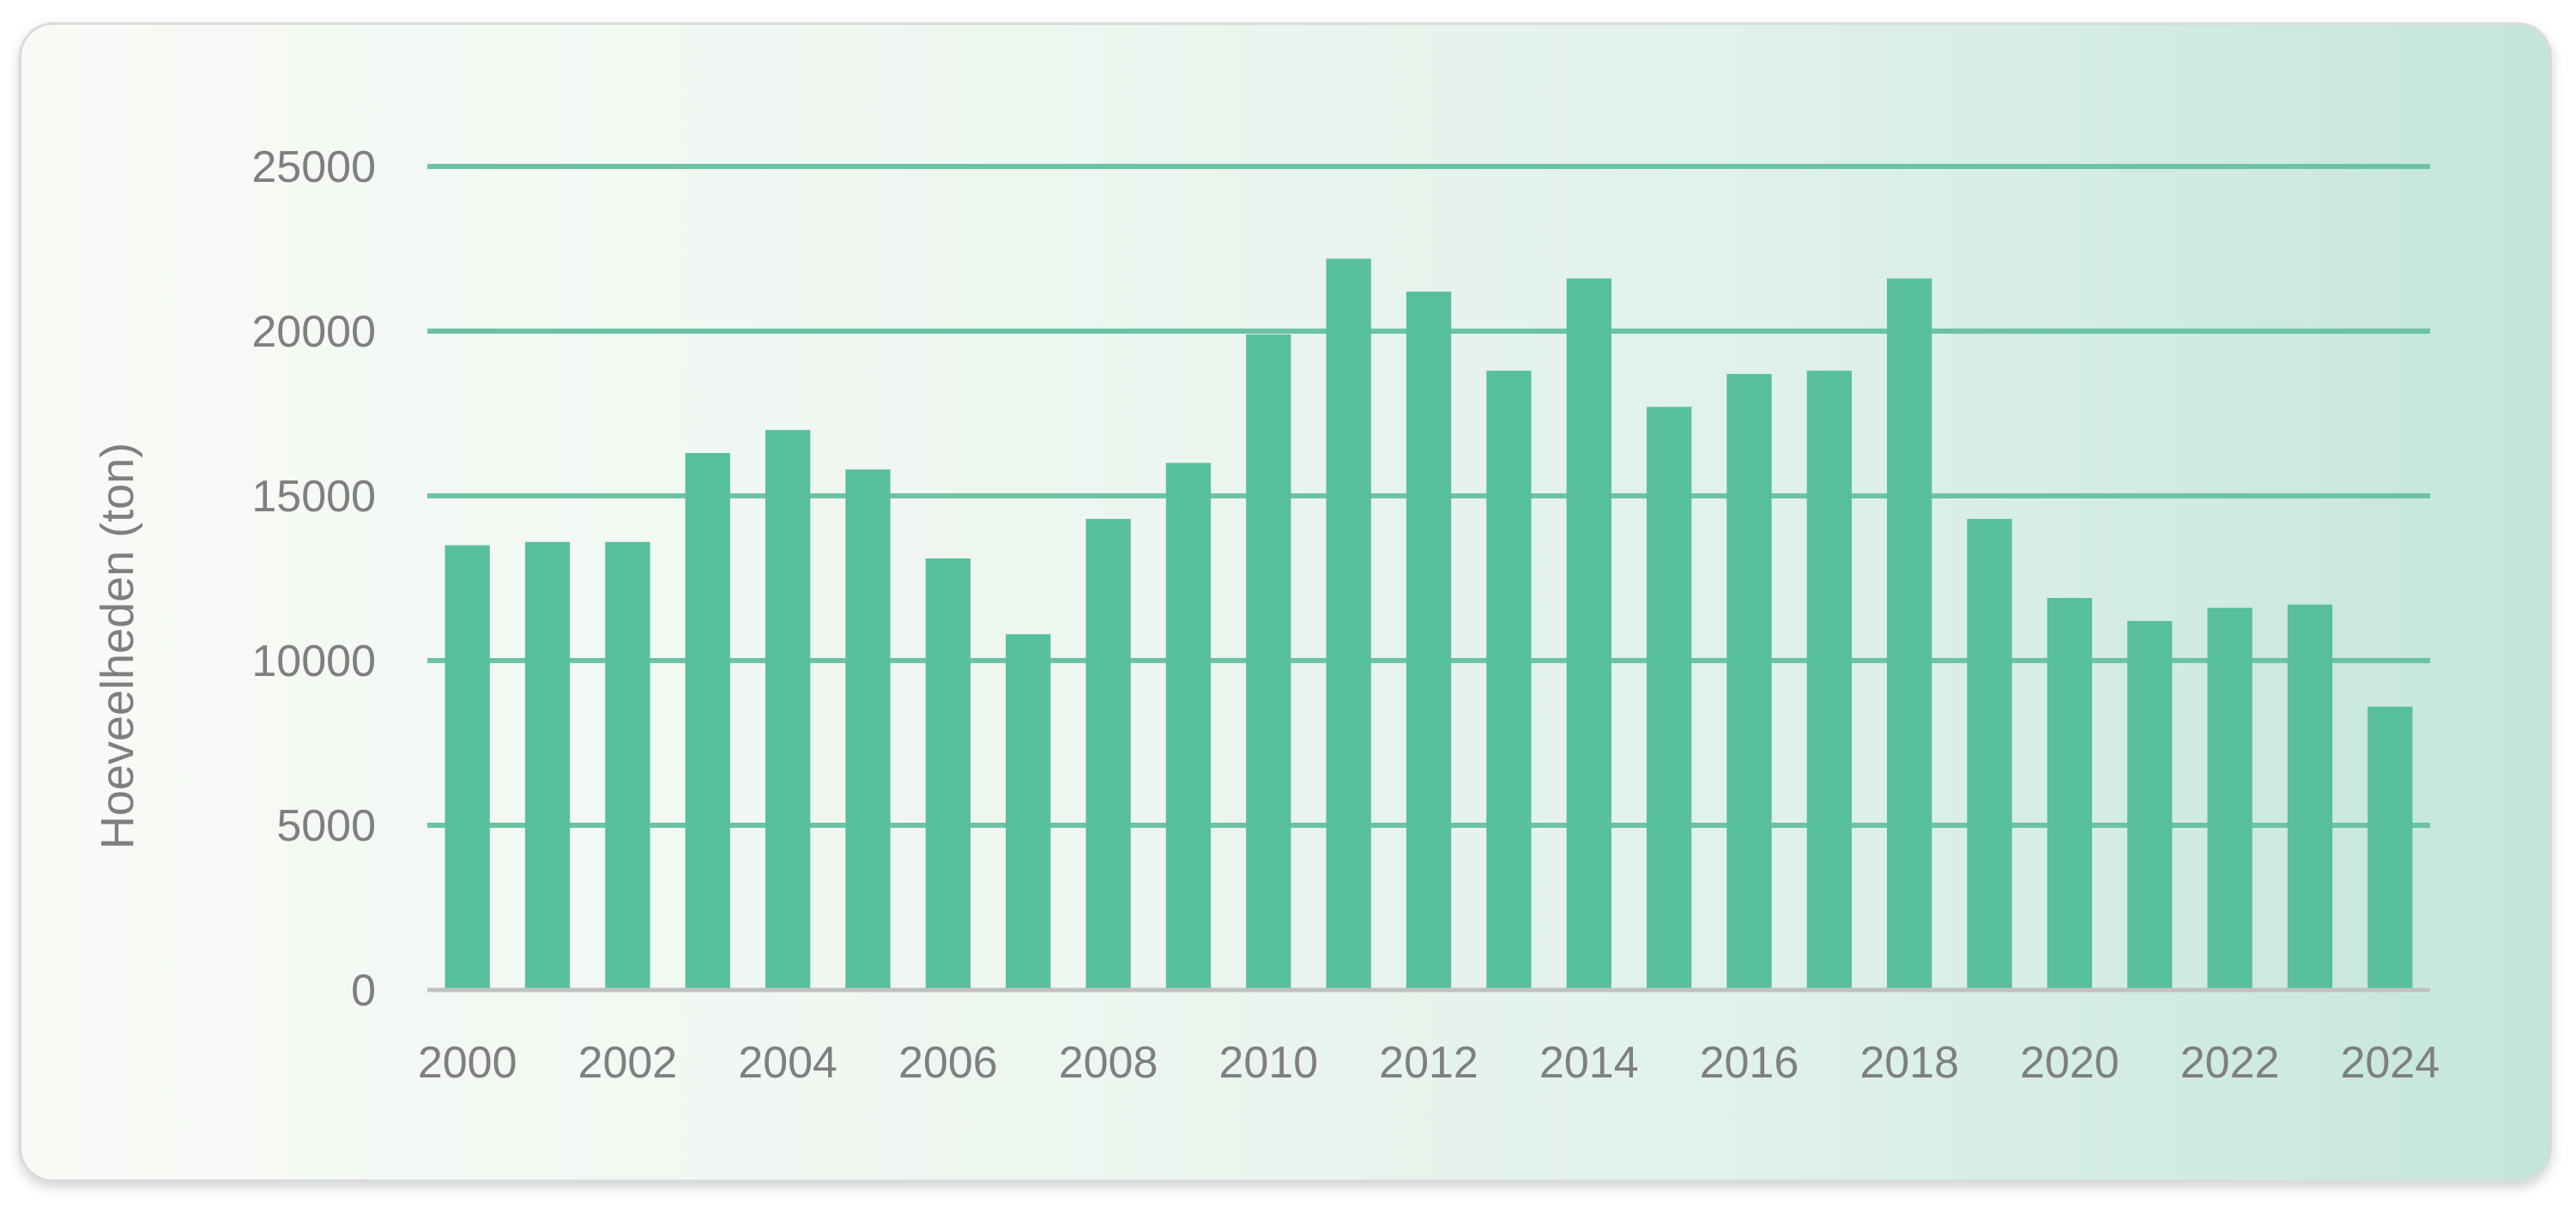 This screenshot has width=2576, height=1207. What do you see at coordinates (2390, 848) in the screenshot?
I see `bar-2024` at bounding box center [2390, 848].